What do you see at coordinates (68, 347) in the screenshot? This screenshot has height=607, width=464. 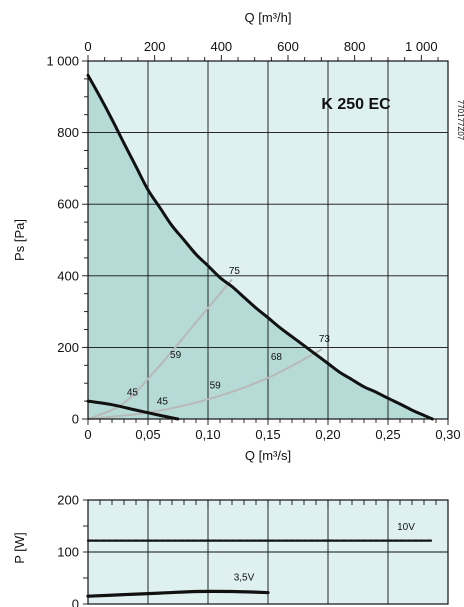 I see `left-tick-label: 200` at bounding box center [68, 347].